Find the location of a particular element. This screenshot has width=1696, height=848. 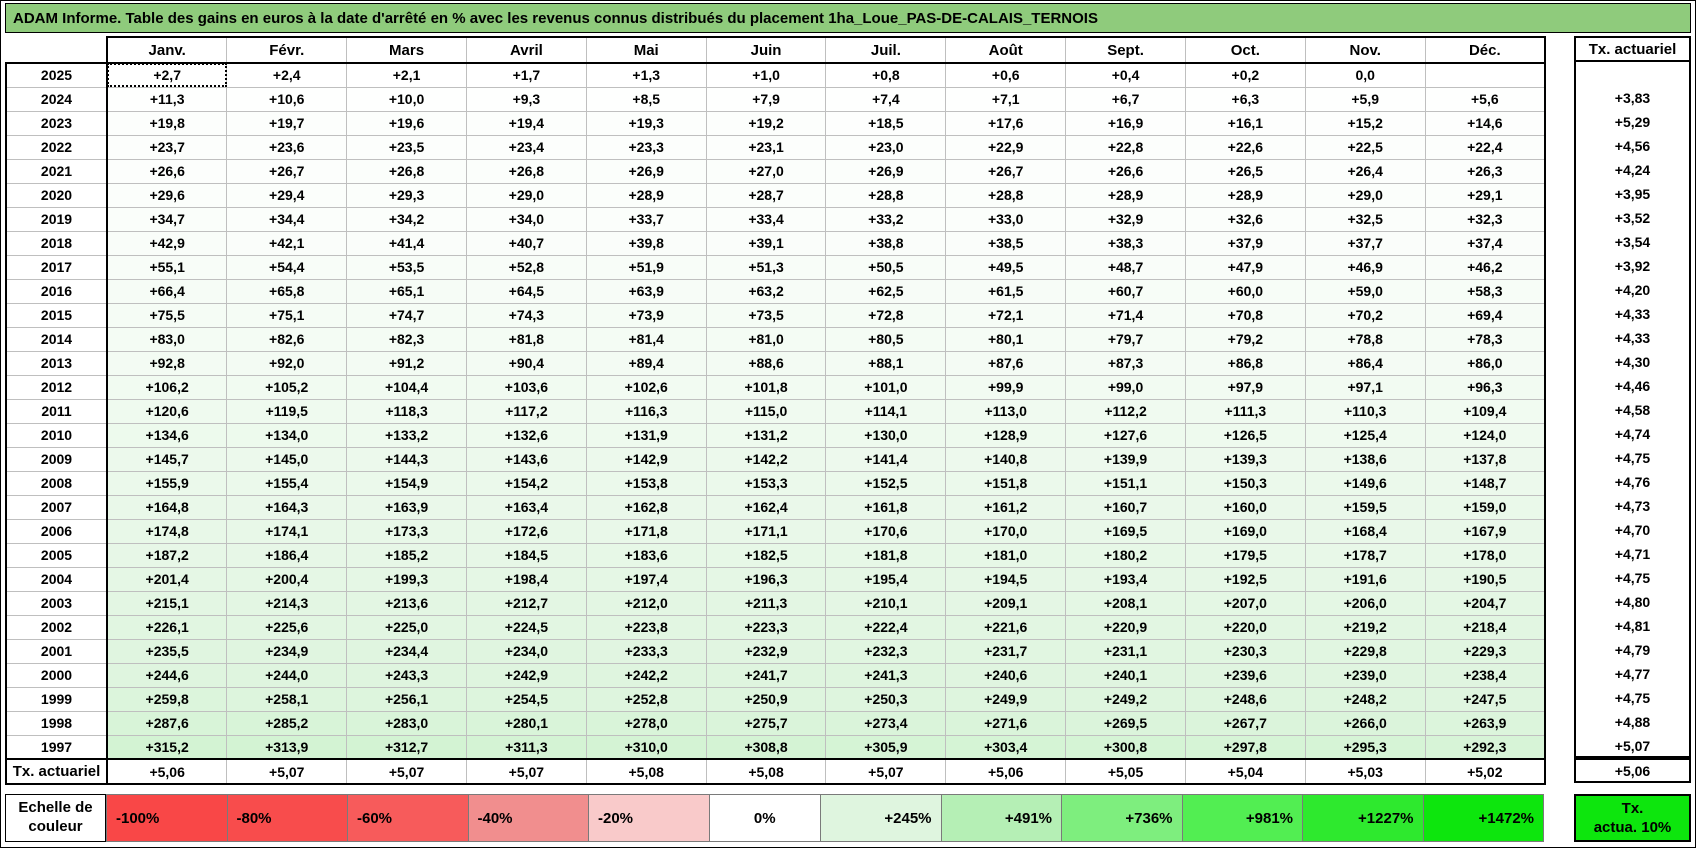

gain-cell: +155,4 is located at coordinates (287, 483).